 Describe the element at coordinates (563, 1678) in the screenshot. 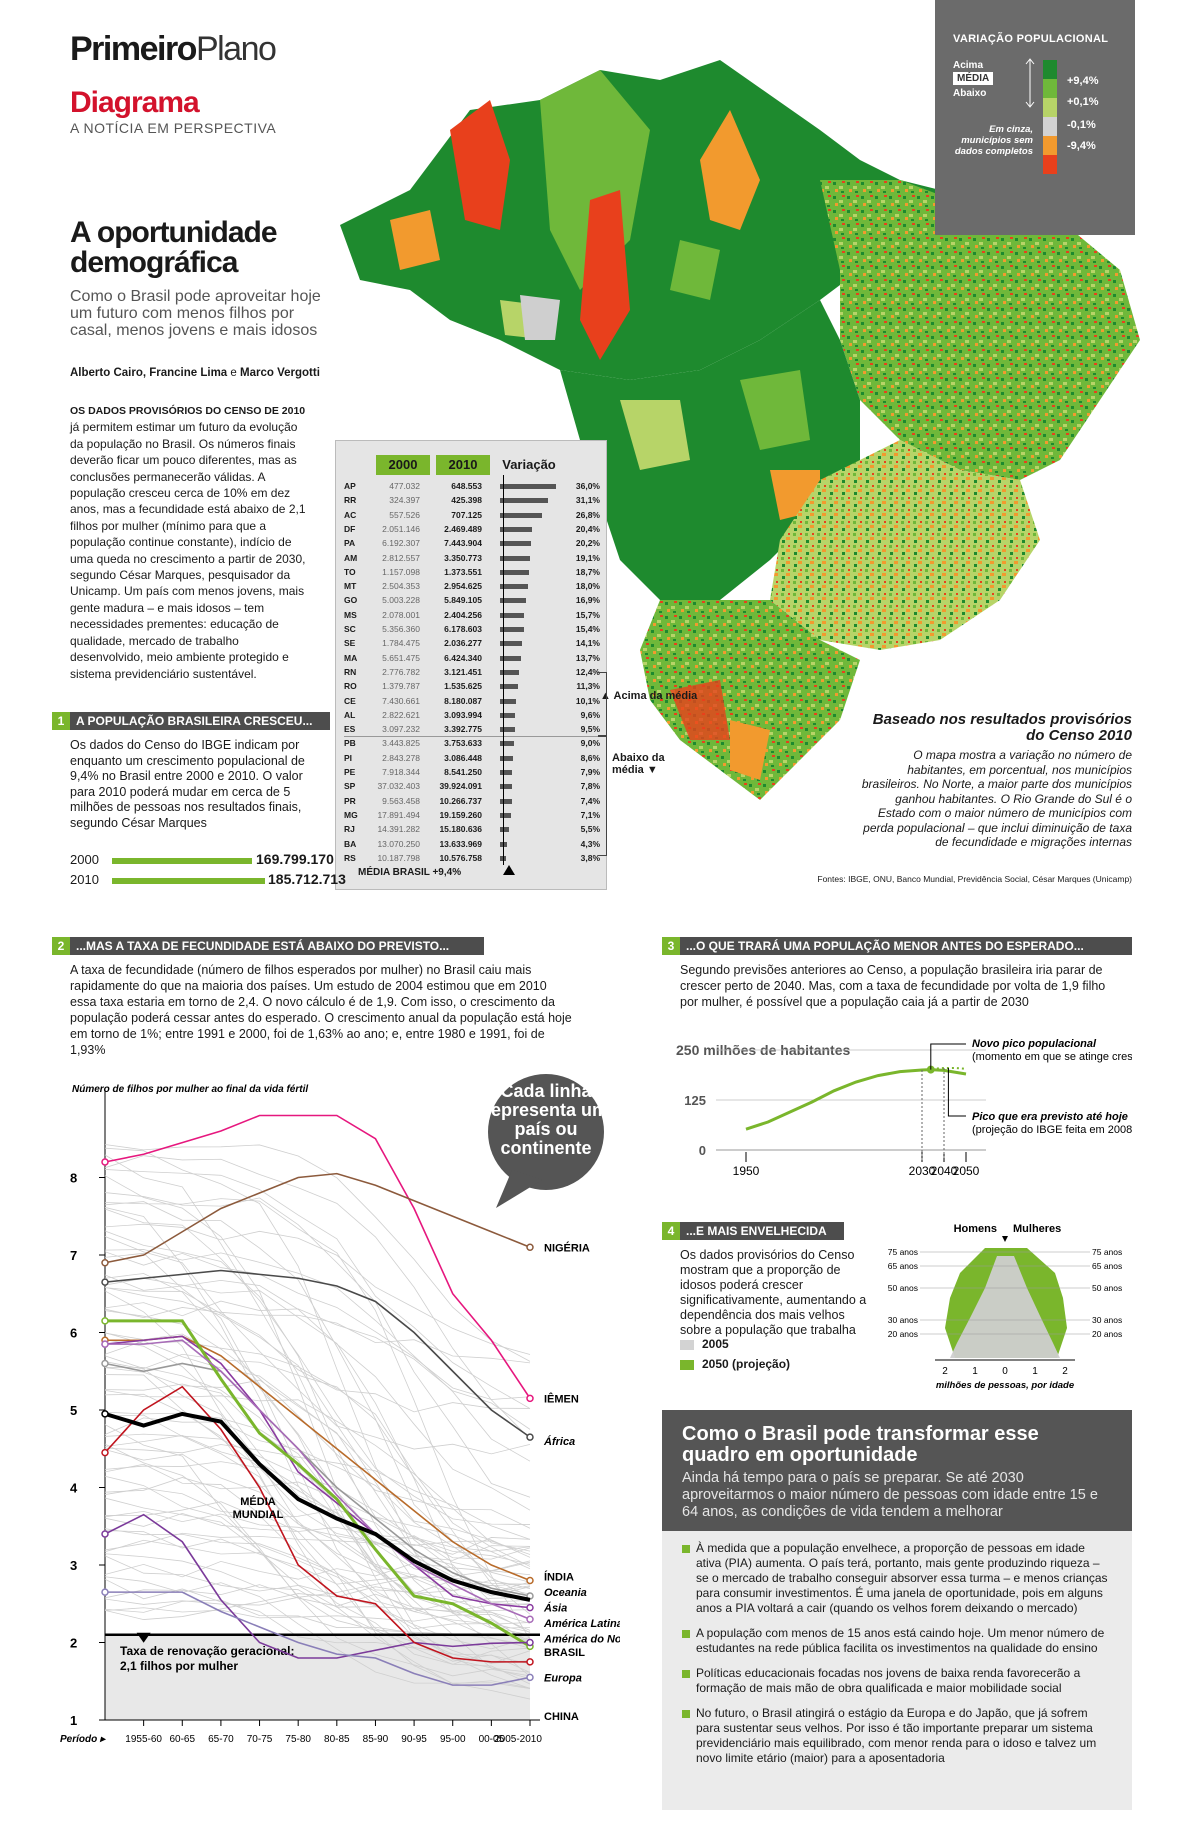

I see `series-label: Europa` at that location.